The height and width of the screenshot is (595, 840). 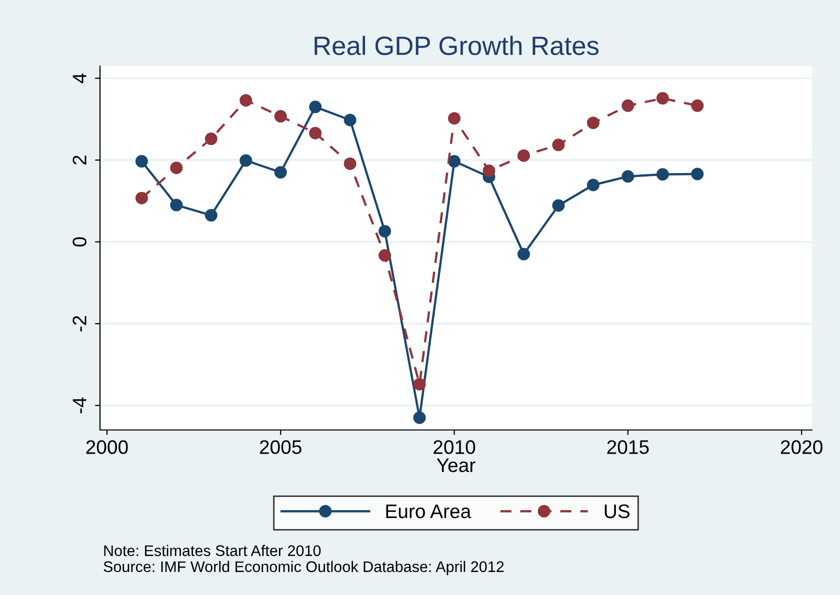 What do you see at coordinates (107, 447) in the screenshot?
I see `x-tick-label: 2000` at bounding box center [107, 447].